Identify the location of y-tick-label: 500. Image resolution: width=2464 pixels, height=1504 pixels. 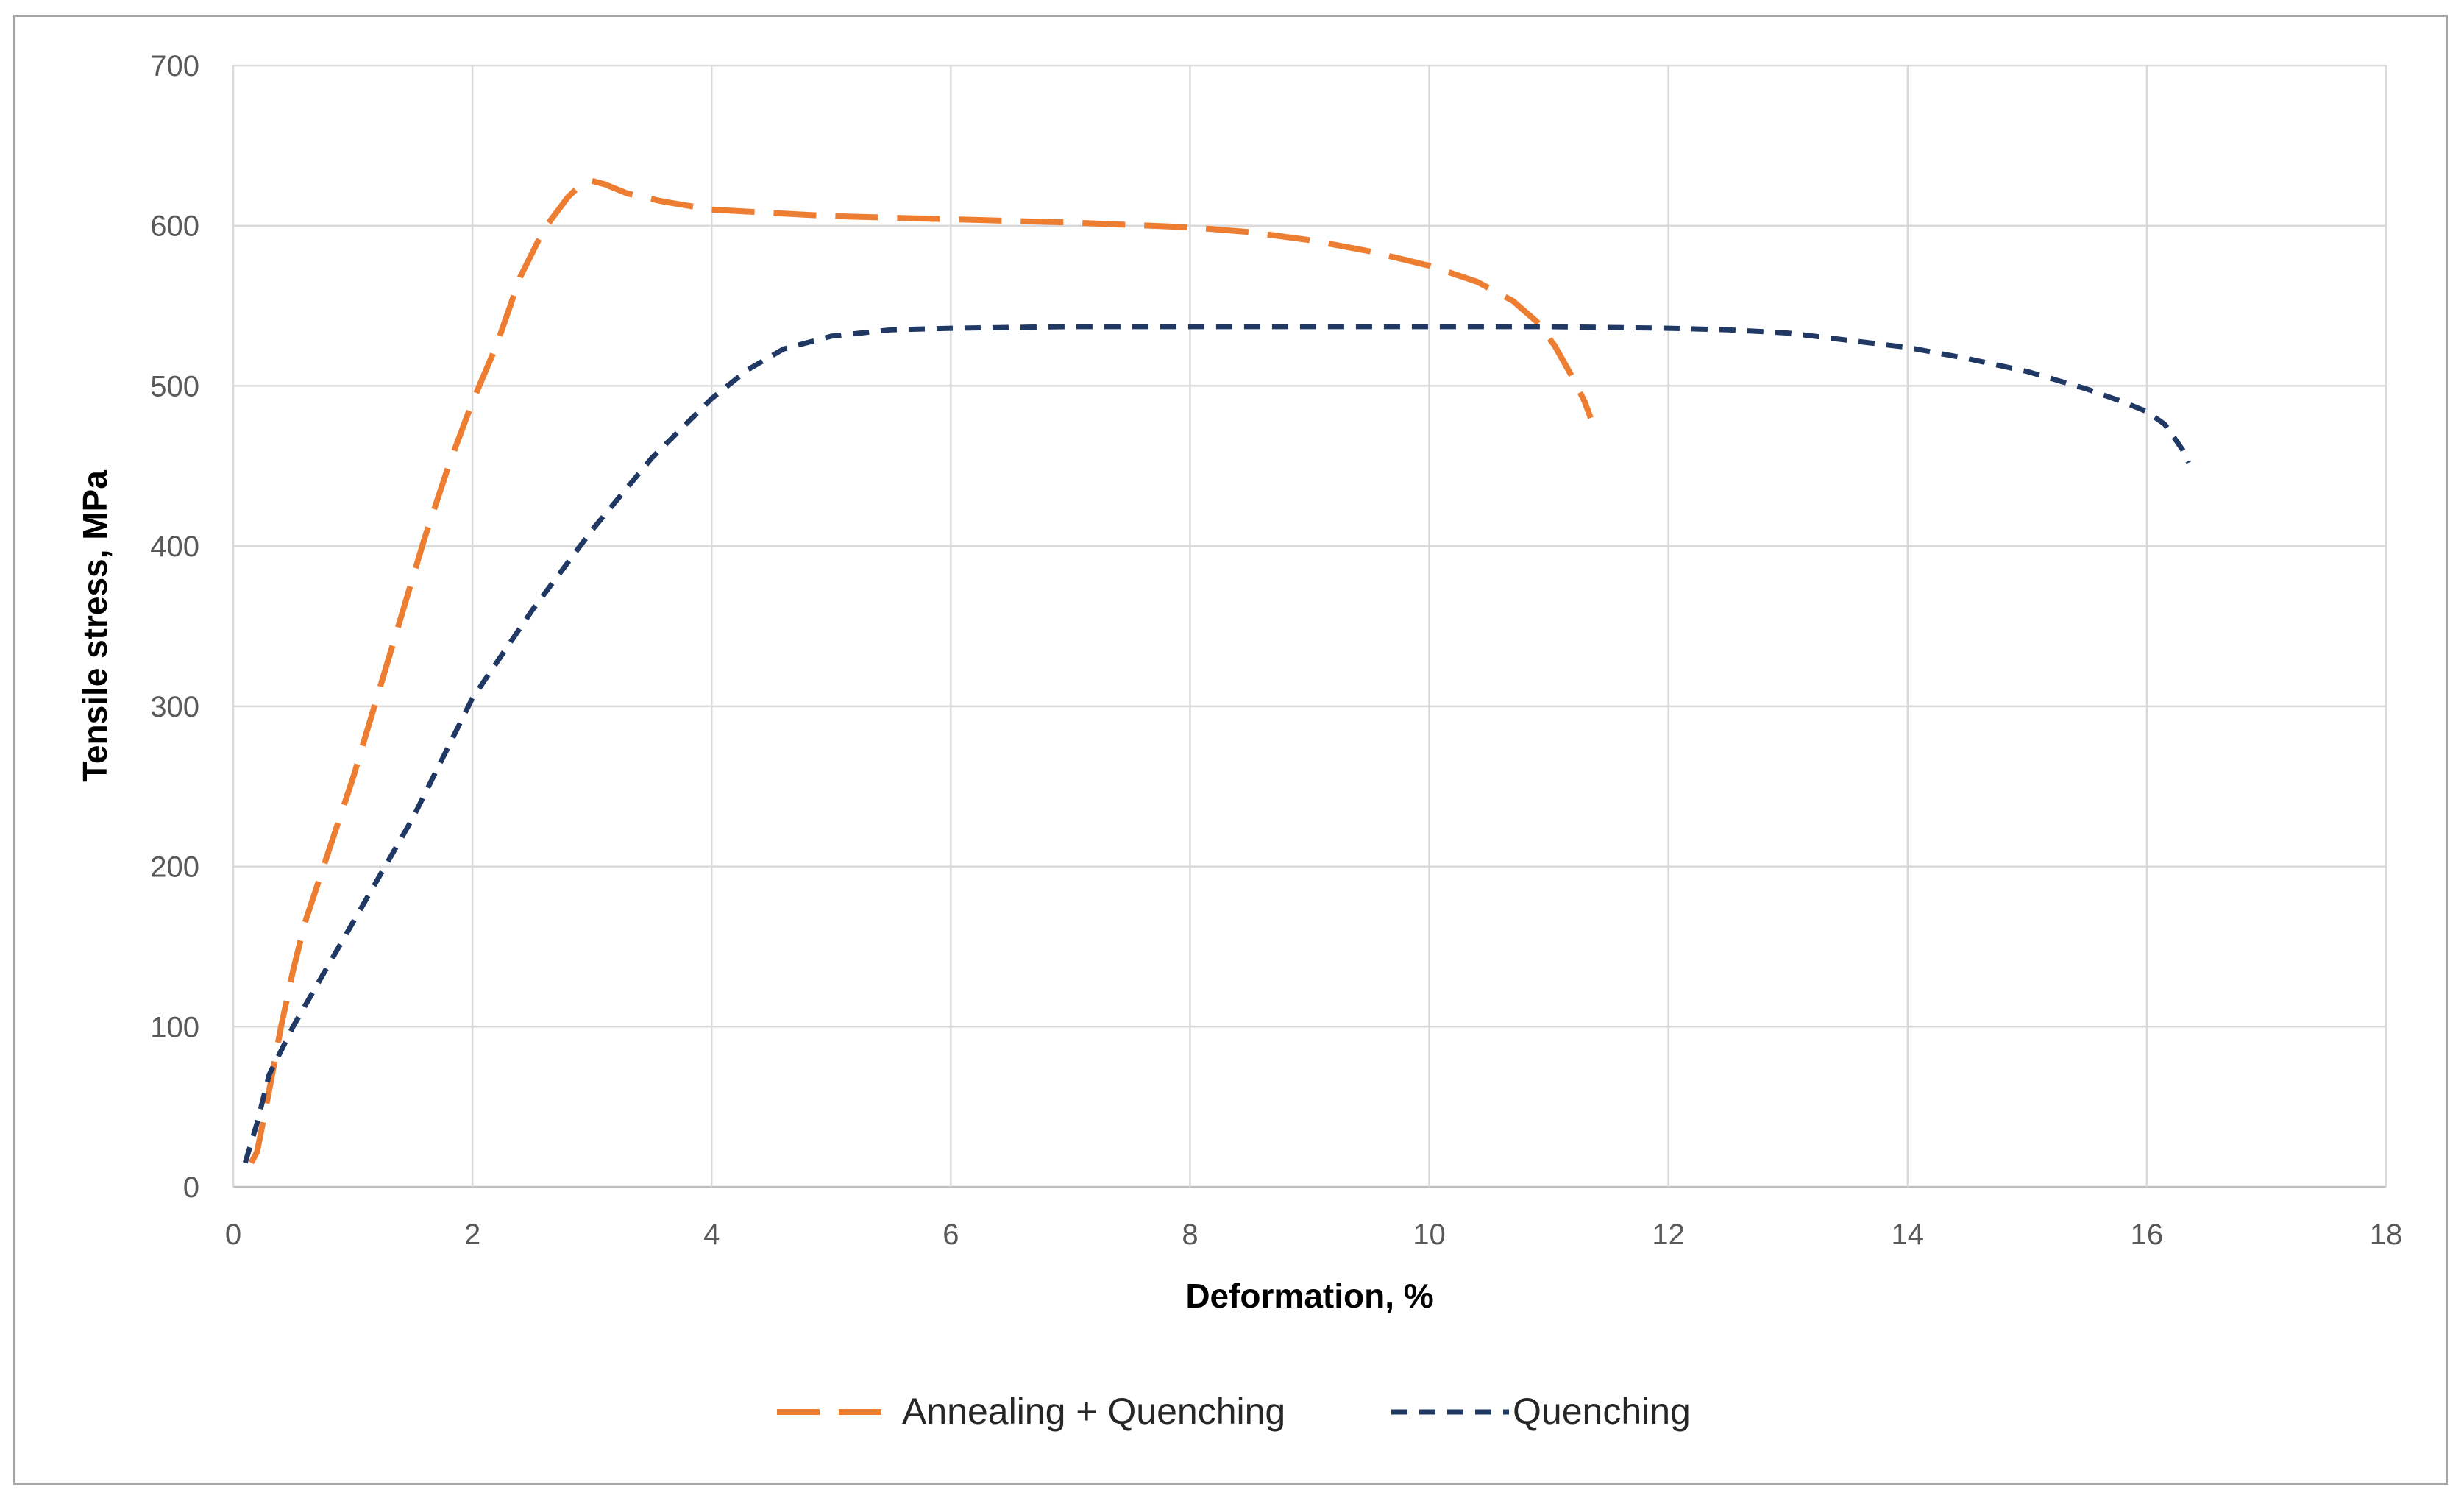
(174, 386).